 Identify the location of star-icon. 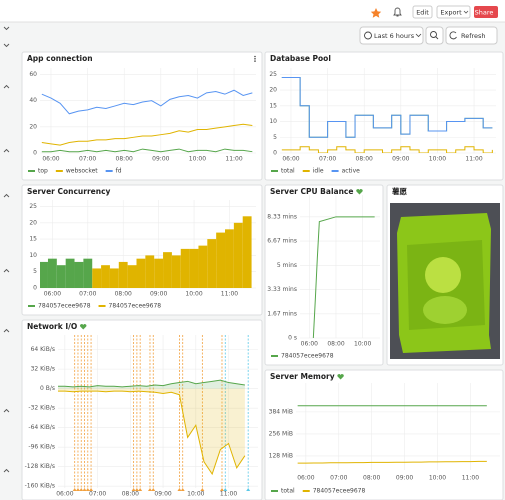
(376, 13).